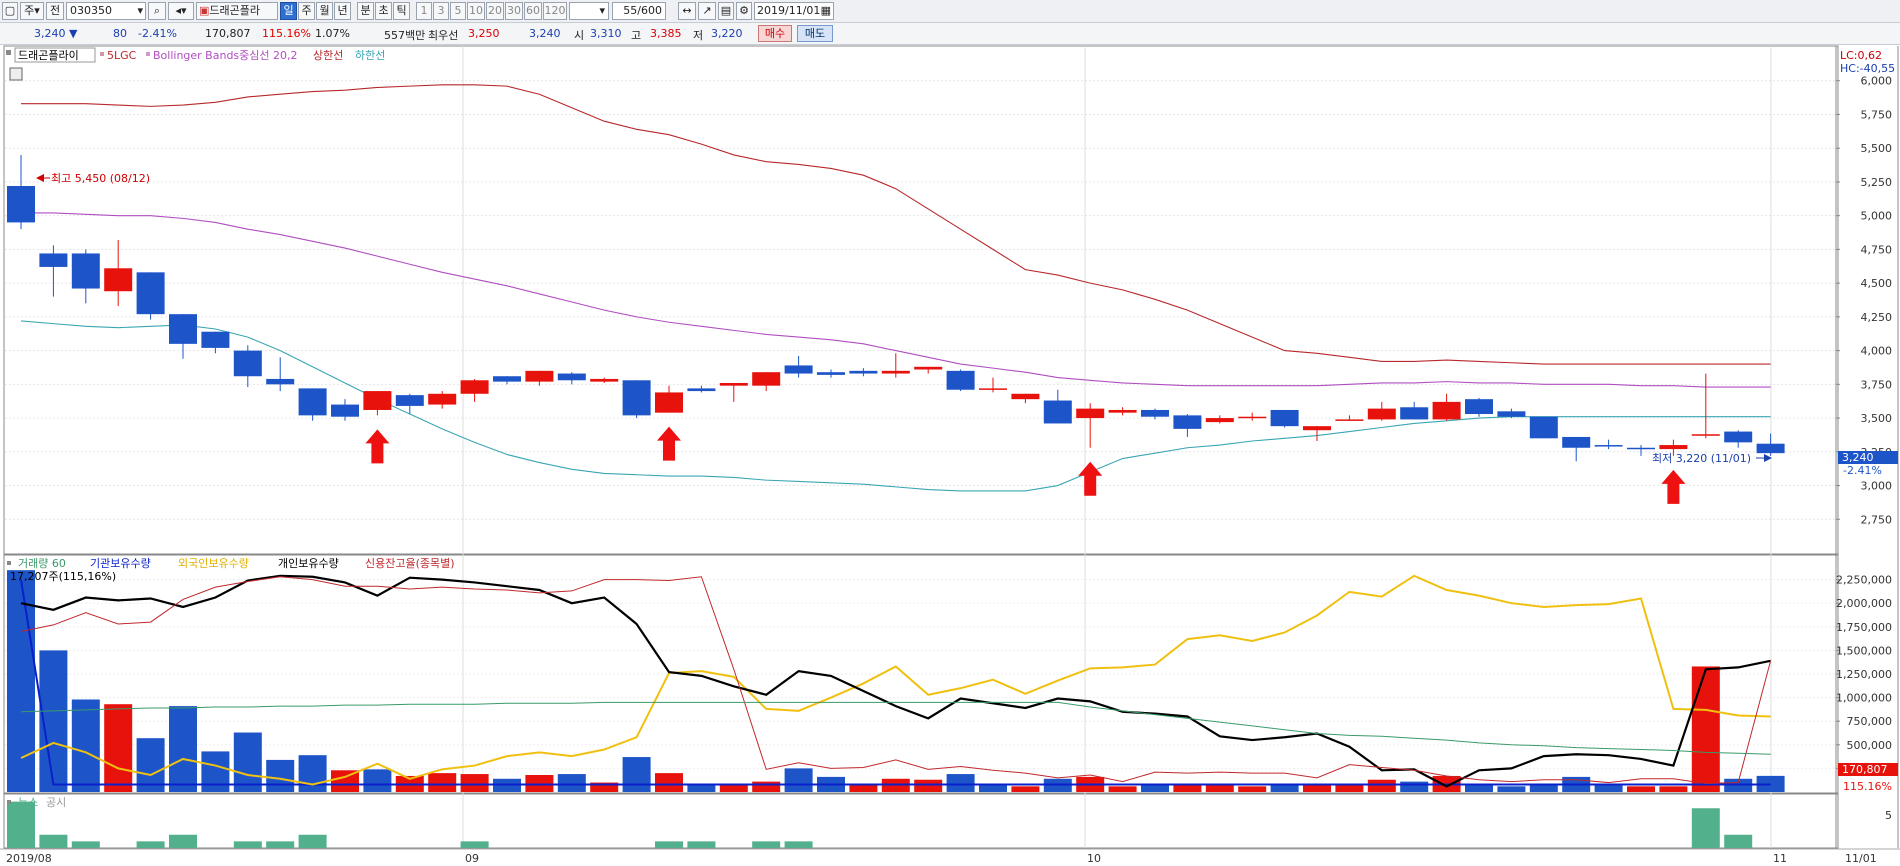 The height and width of the screenshot is (866, 1900). What do you see at coordinates (181, 11) in the screenshot?
I see `speaker-icon: ◂▾` at bounding box center [181, 11].